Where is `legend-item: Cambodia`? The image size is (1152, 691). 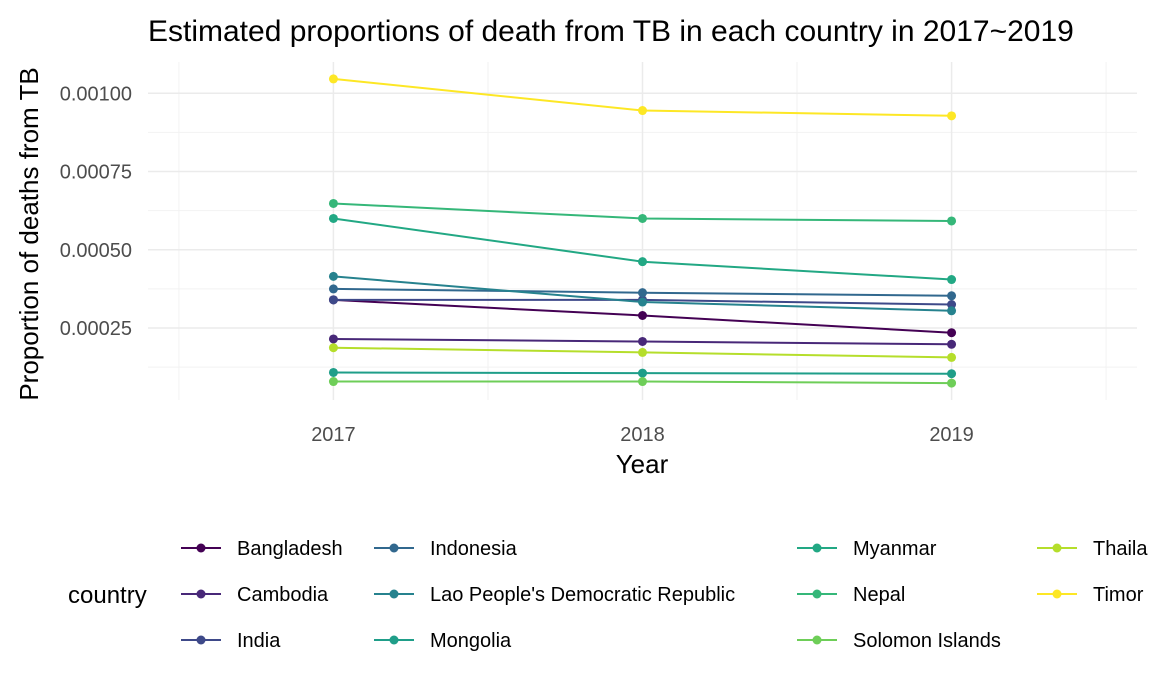
legend-item: Cambodia is located at coordinates (255, 595).